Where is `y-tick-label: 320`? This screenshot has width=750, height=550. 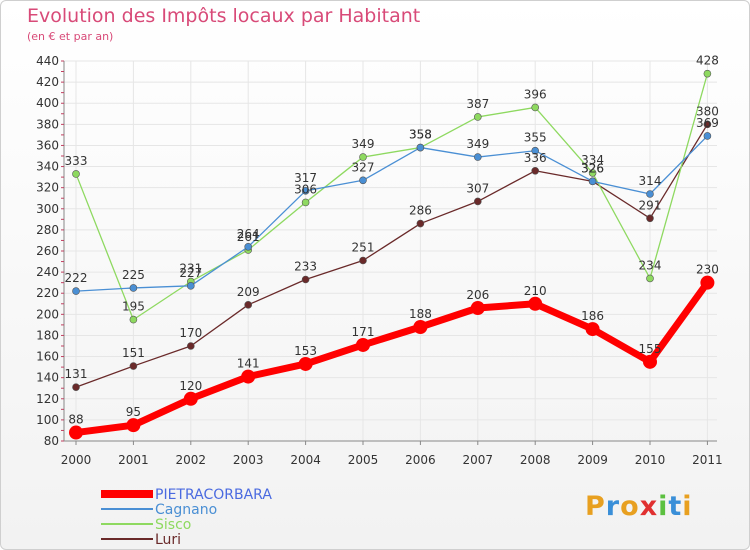
y-tick-label: 320 is located at coordinates (47, 188).